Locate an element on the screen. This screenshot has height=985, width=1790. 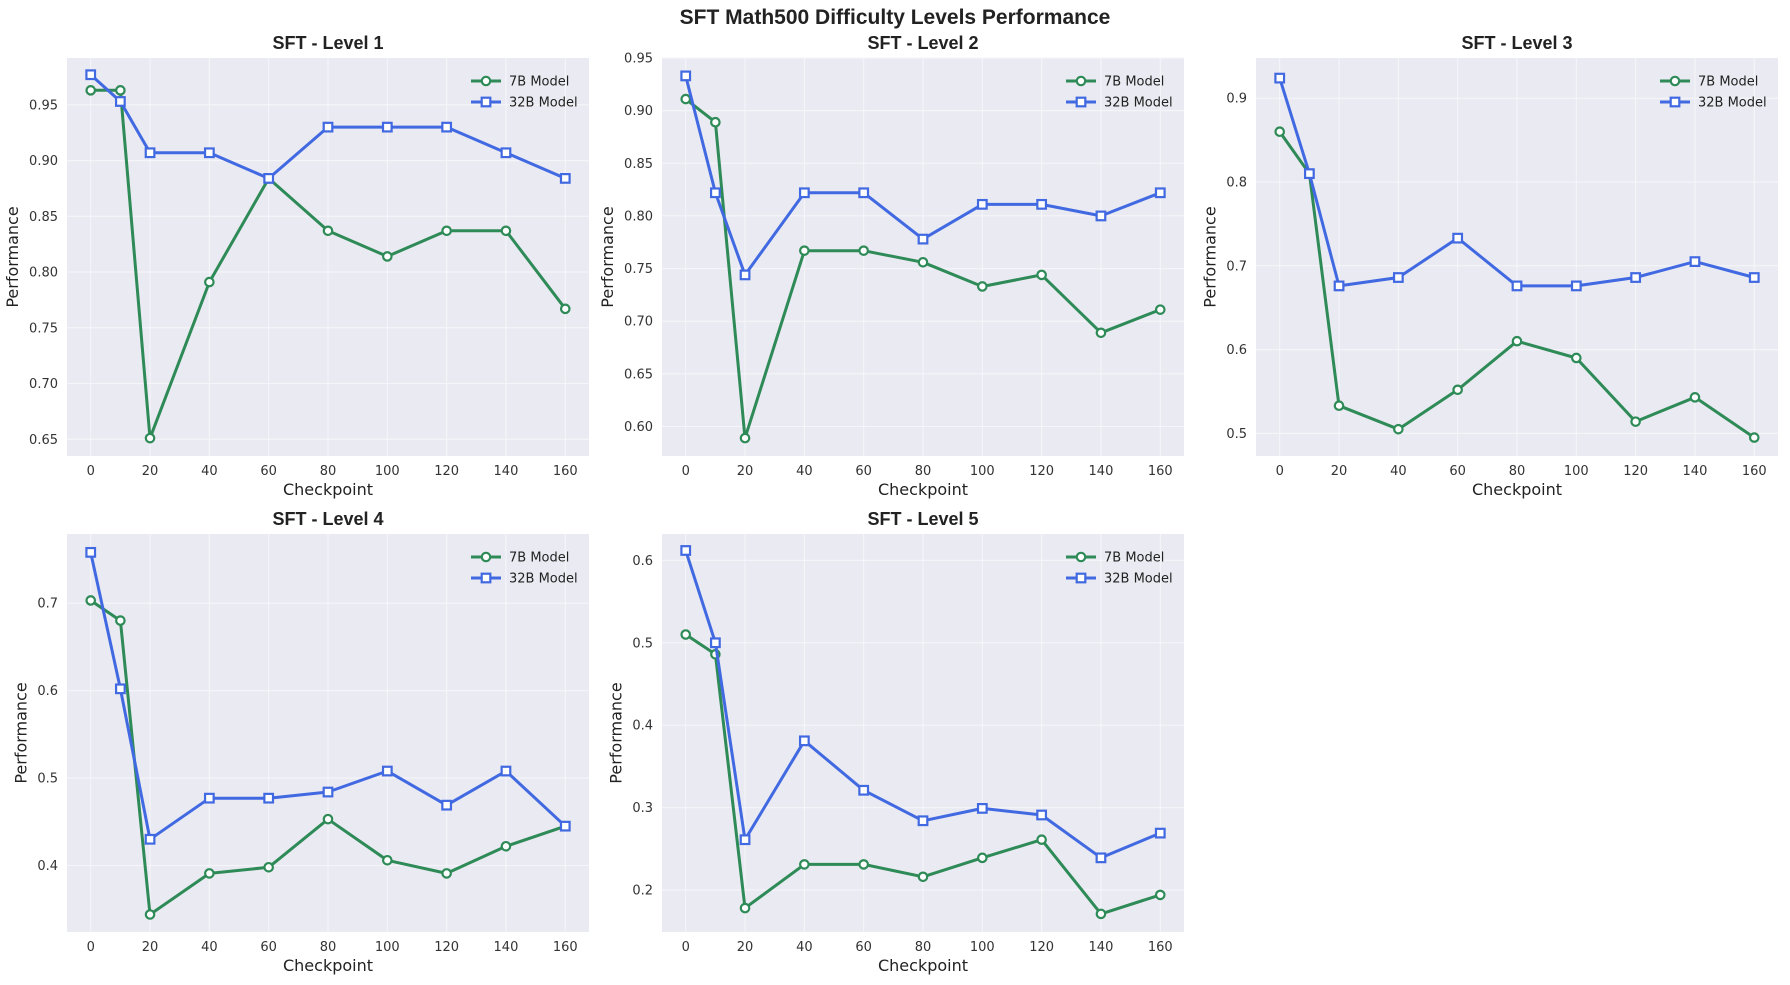
x-tick-label: 80 is located at coordinates (328, 947).